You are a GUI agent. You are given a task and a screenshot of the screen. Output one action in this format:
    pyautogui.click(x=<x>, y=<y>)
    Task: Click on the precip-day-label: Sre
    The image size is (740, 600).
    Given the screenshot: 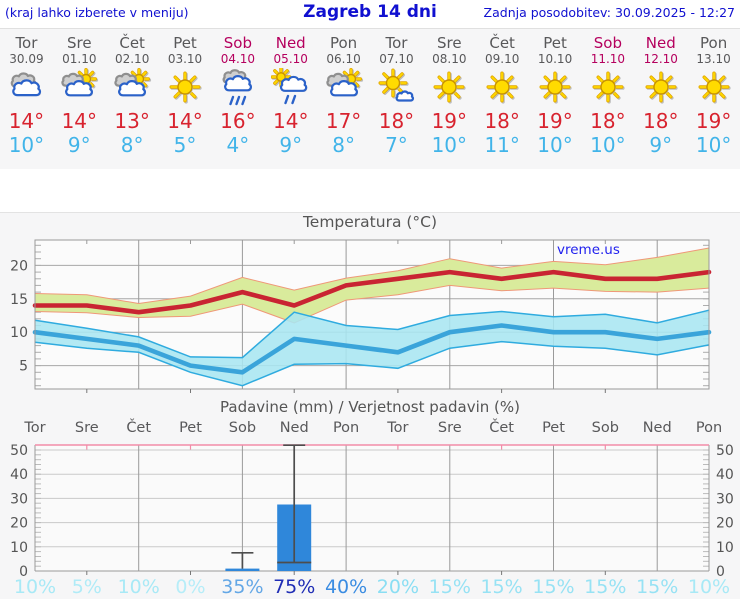 What is the action you would take?
    pyautogui.click(x=86, y=428)
    